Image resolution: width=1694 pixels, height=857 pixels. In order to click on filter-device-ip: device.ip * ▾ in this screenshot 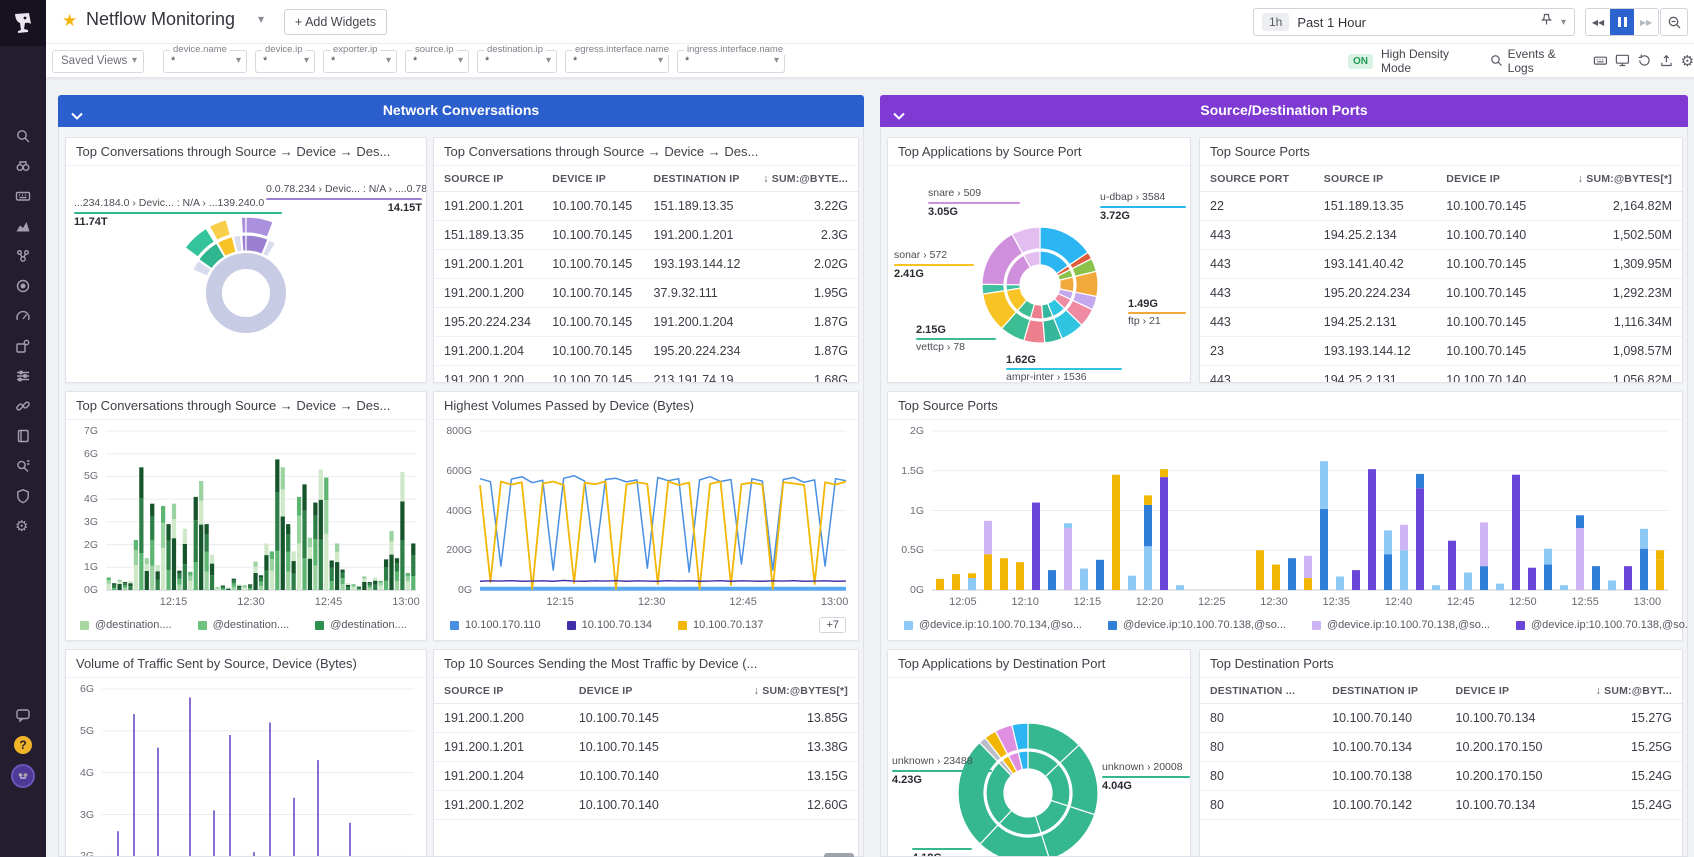, I will do `click(285, 58)`.